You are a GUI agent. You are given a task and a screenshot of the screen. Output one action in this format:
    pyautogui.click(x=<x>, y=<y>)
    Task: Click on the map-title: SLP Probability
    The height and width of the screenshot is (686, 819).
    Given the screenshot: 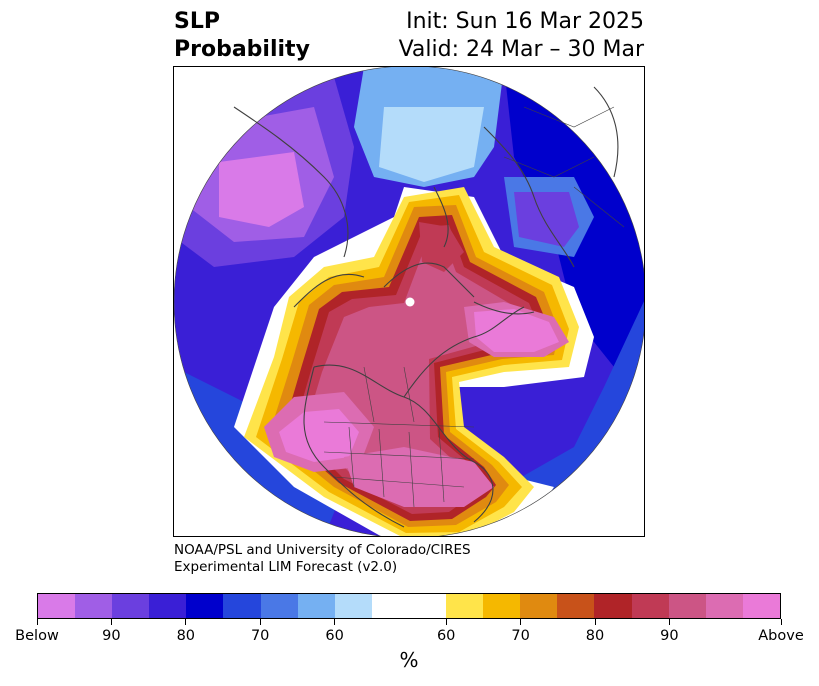 What is the action you would take?
    pyautogui.click(x=242, y=36)
    